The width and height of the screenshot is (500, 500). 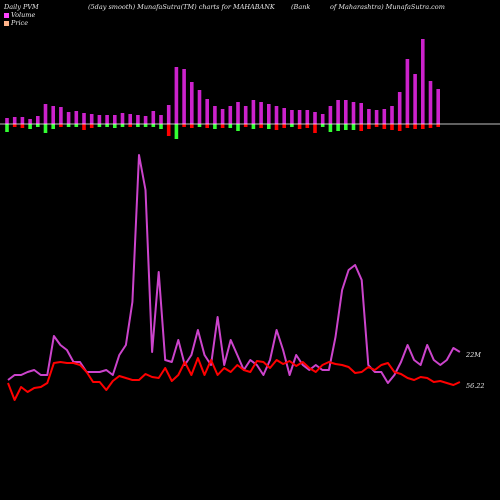 I want to click on legend-price-label: Price, so click(x=20, y=23).